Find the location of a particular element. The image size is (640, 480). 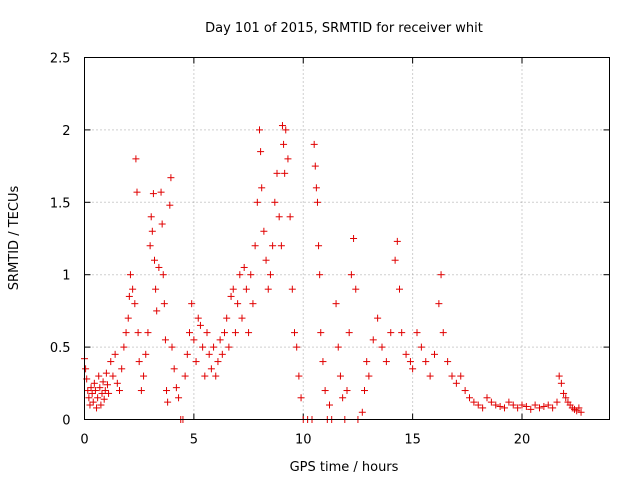

y-tick-label: 0.5 is located at coordinates (60, 348).